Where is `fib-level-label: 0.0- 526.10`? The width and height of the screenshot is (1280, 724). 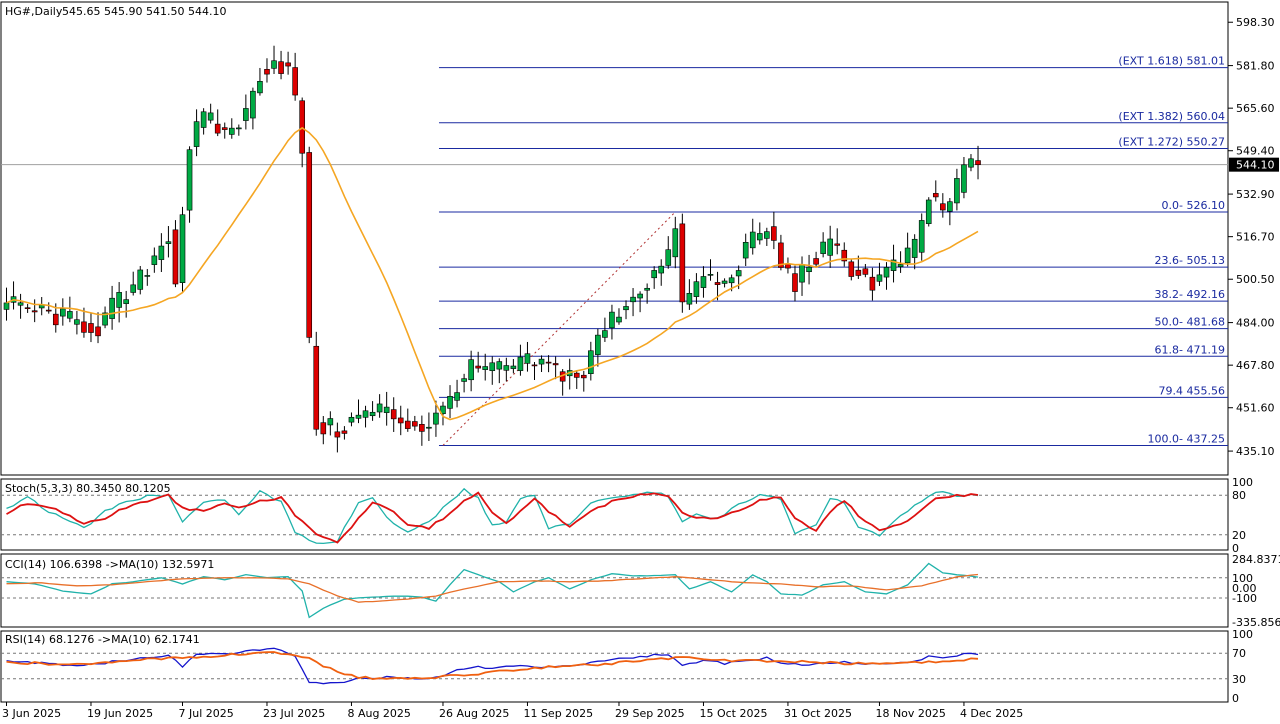
fib-level-label: 0.0- 526.10 is located at coordinates (1193, 205).